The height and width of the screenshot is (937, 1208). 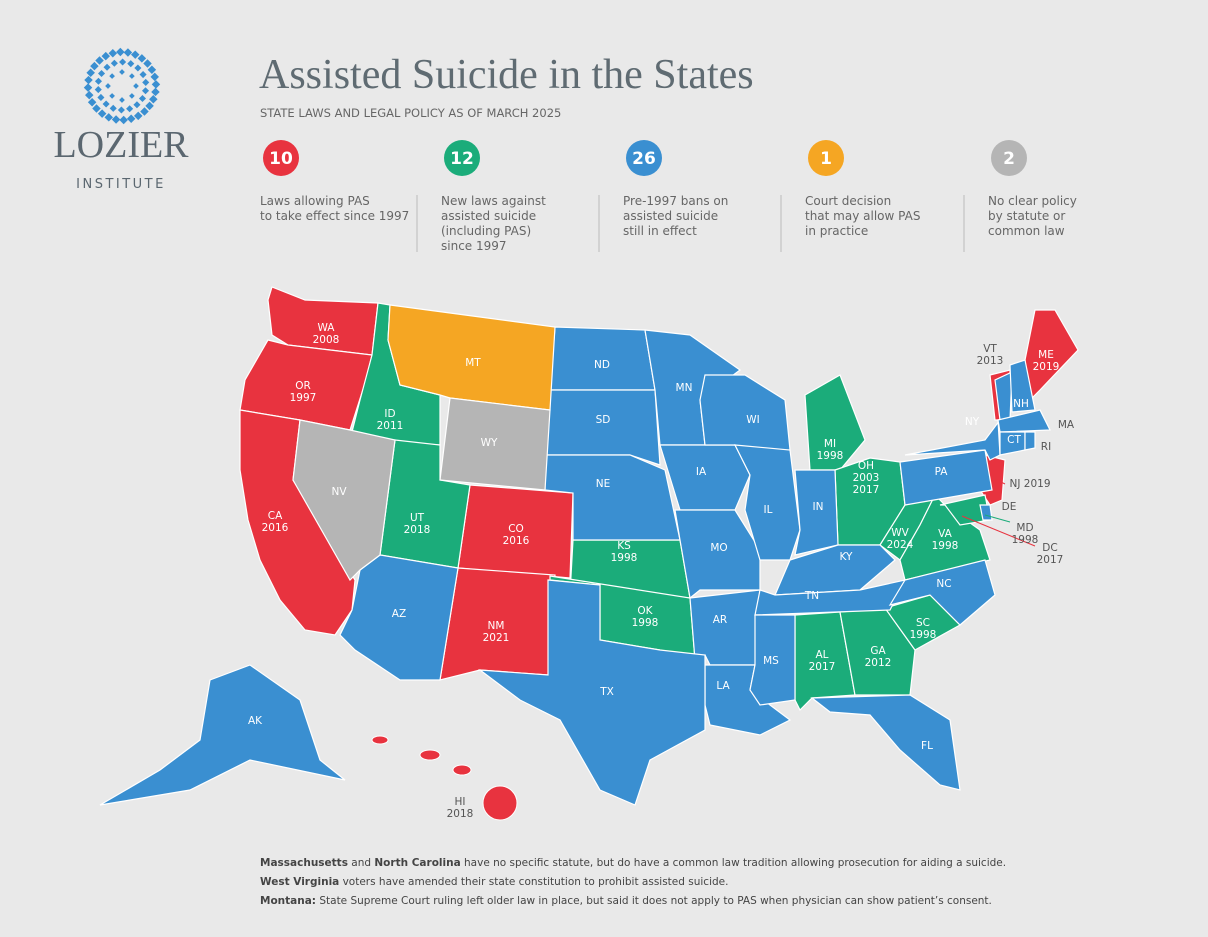 What do you see at coordinates (474, 246) in the screenshot?
I see `stat-text: since 1997` at bounding box center [474, 246].